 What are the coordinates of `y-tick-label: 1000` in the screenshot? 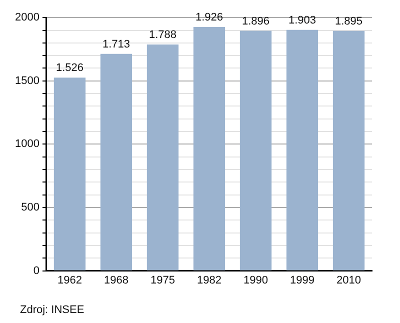 It's located at (27, 144).